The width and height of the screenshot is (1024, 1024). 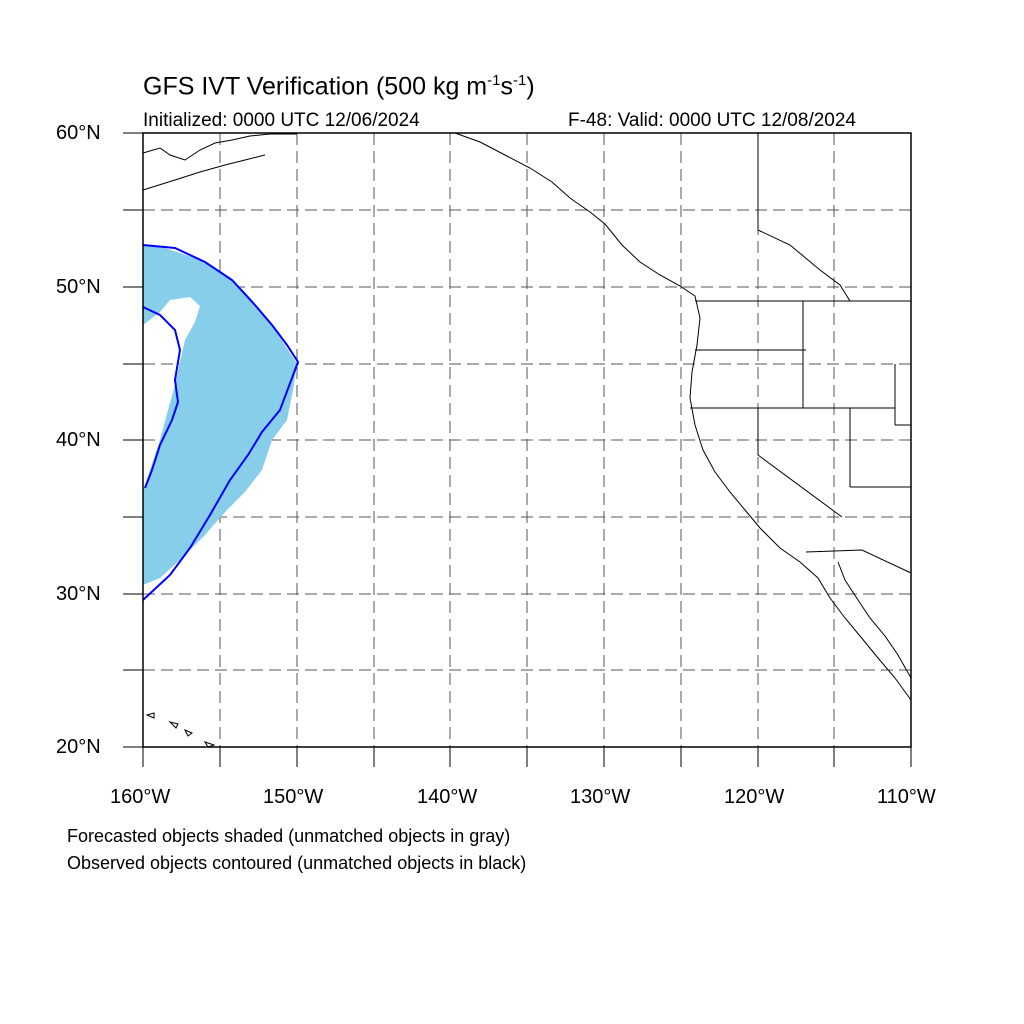 I want to click on lon-label: 120°W, so click(x=754, y=797).